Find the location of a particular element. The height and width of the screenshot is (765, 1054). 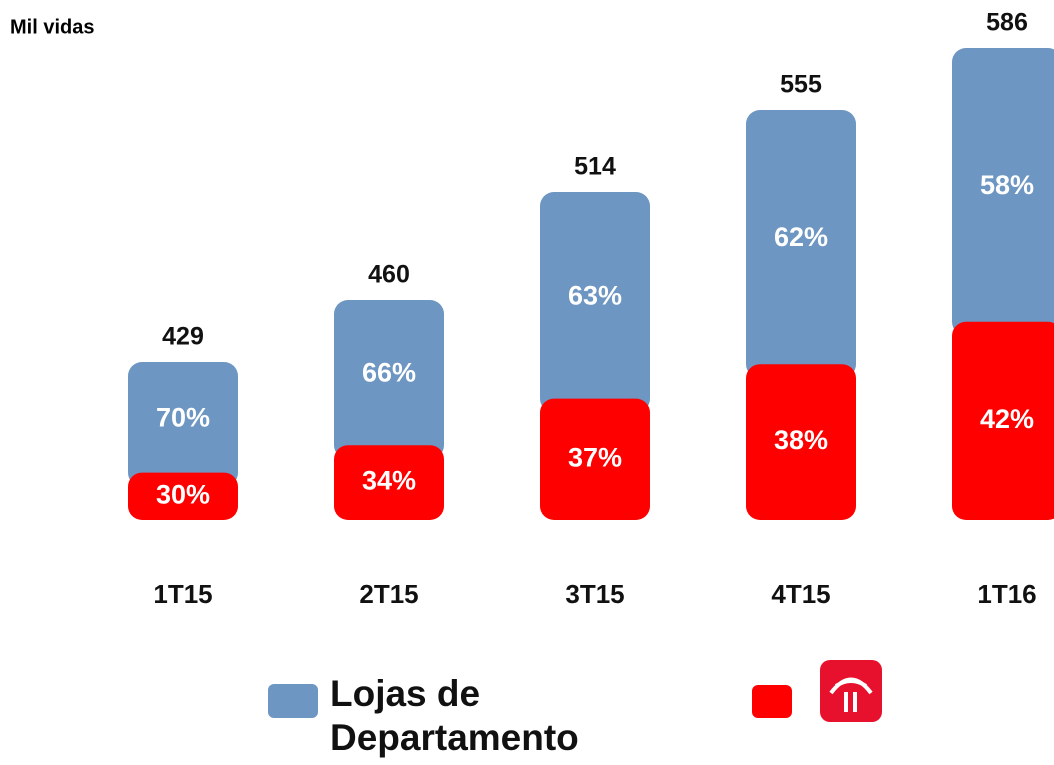

total-label: 460 is located at coordinates (389, 275).